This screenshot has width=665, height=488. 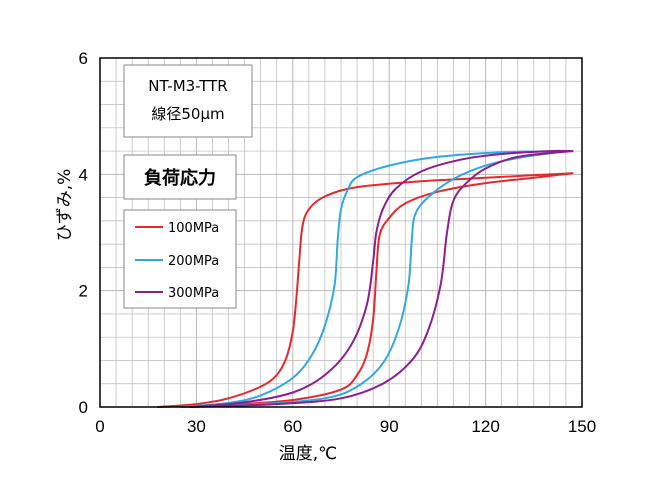 What do you see at coordinates (65, 205) in the screenshot?
I see `y-axis-title: ひずみ,%` at bounding box center [65, 205].